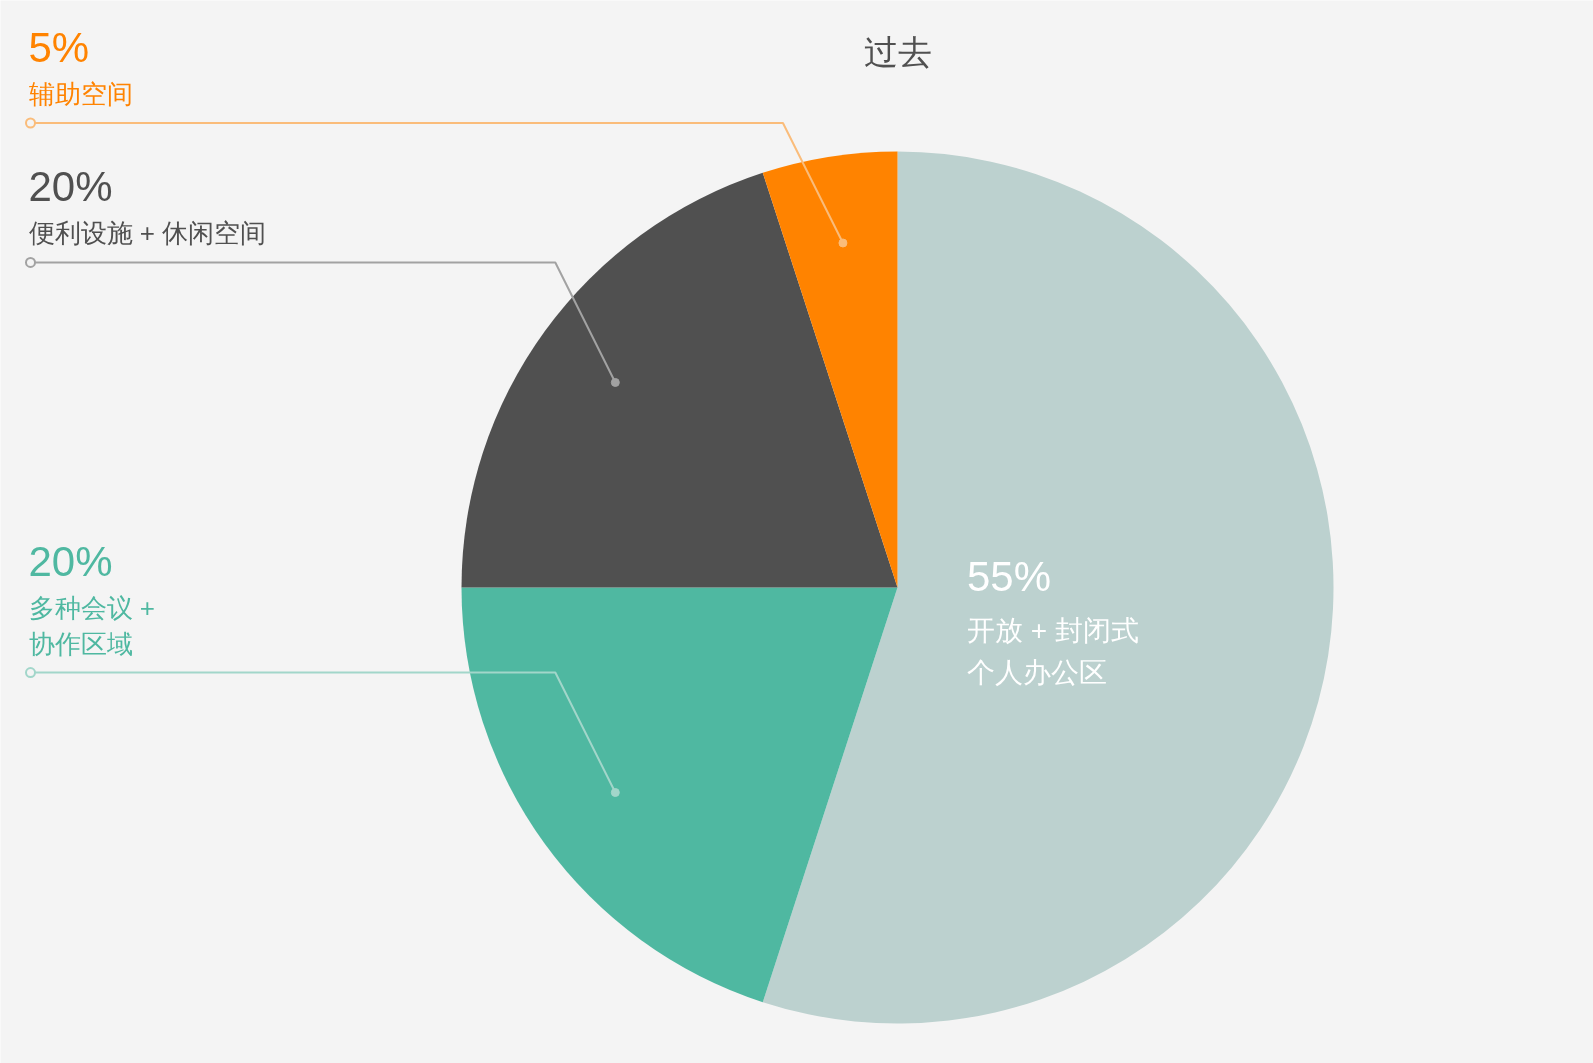  I want to click on slice-label: 便利设施 + 休闲空间, so click(147, 233).